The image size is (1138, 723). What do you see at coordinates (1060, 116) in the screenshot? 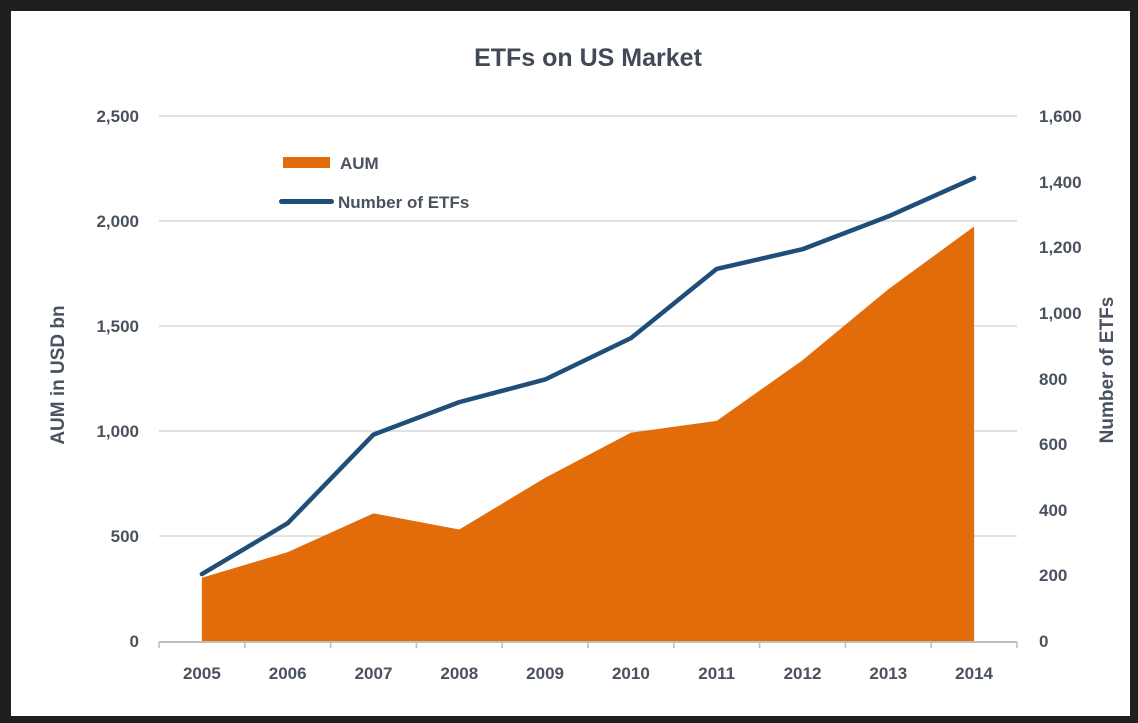
I see `right-axis-tick-label: 1,600` at bounding box center [1060, 116].